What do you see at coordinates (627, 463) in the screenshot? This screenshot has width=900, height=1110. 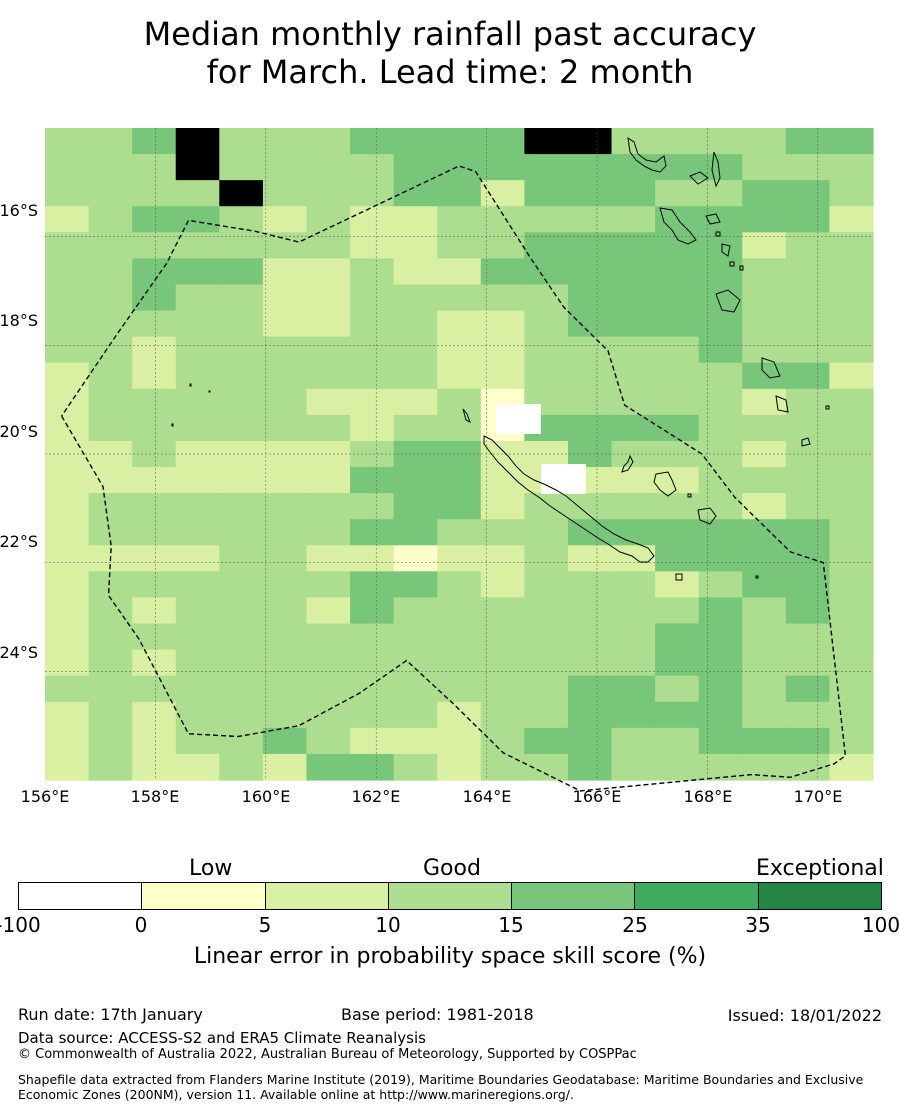 I see `loyalty-island-ouvea` at bounding box center [627, 463].